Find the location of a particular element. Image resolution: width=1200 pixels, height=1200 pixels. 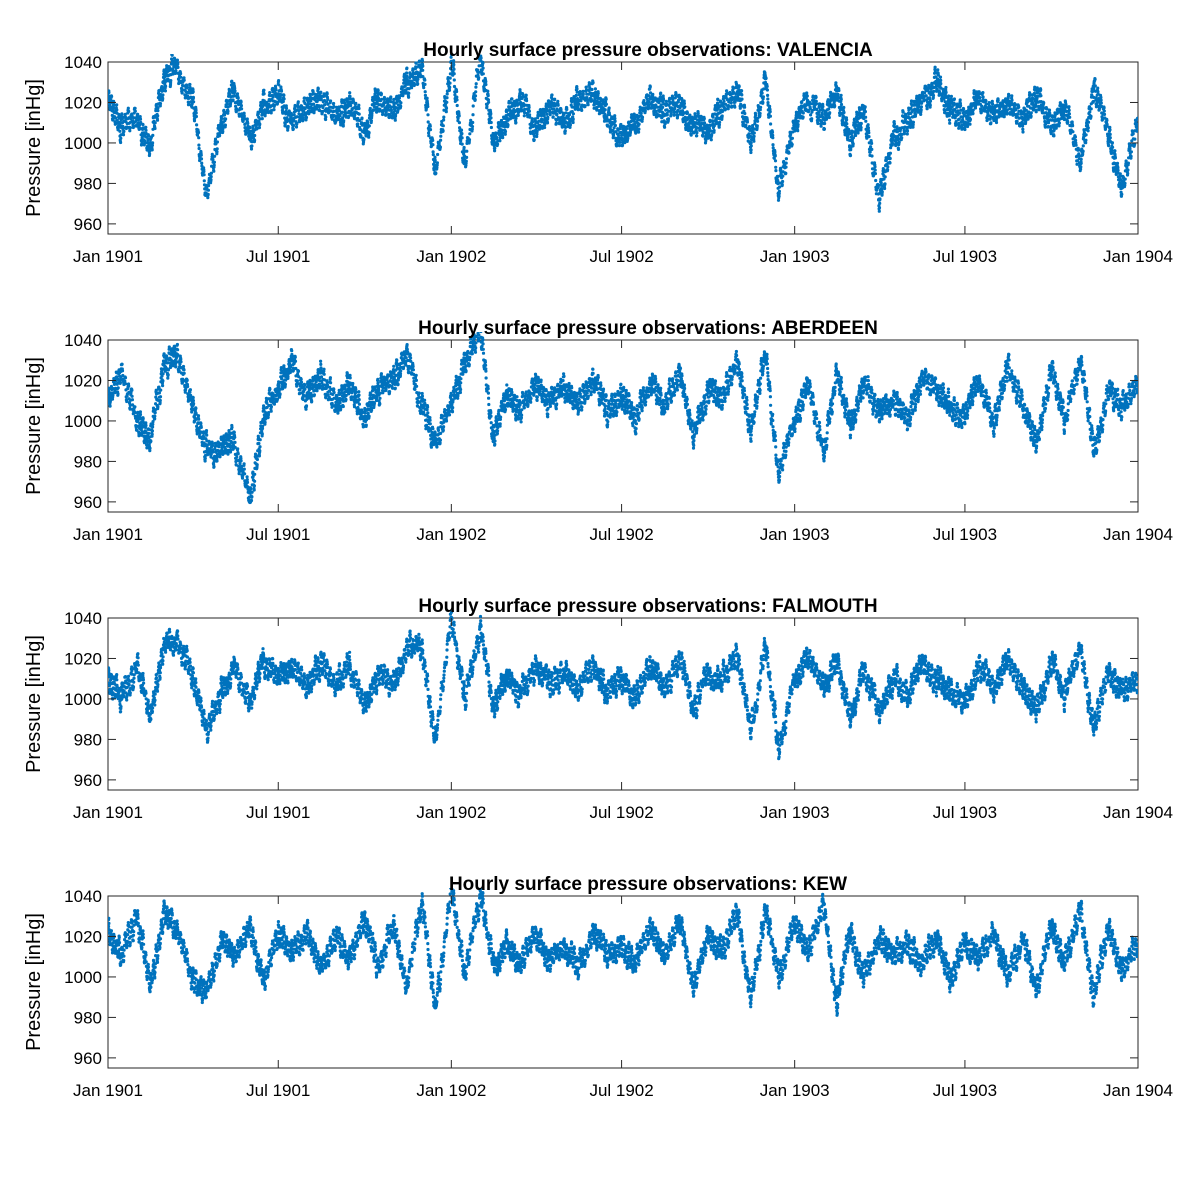

panel-2-xtick-label: Jul 1901 is located at coordinates (278, 534).